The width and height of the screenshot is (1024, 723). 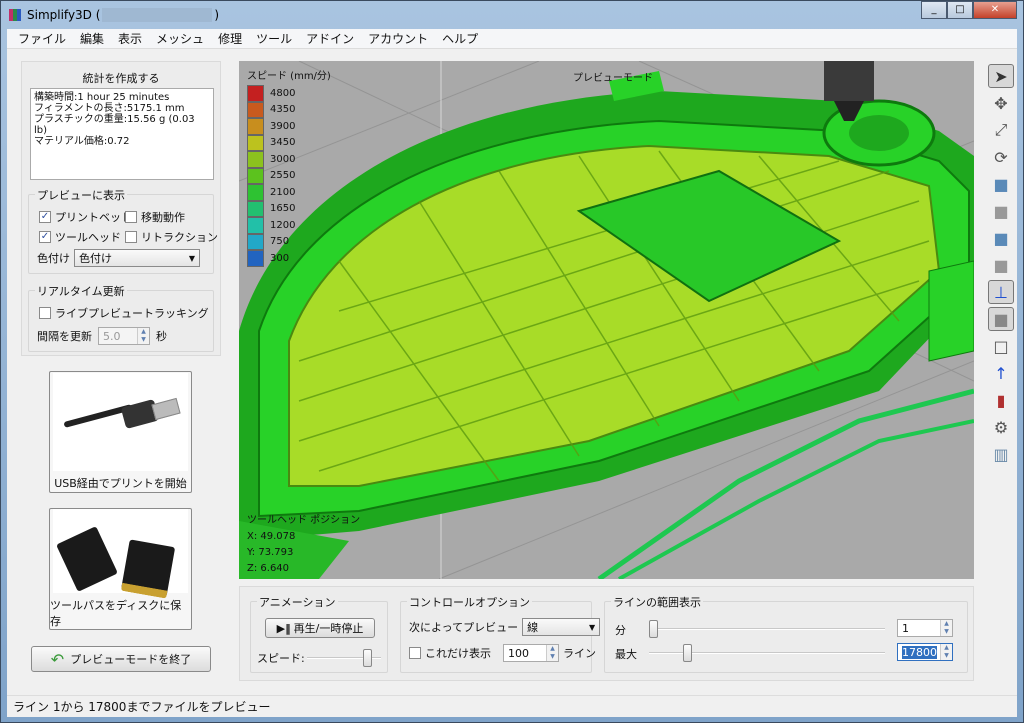 I want to click on title-bar: Simplify3D () _ □ ✕, so click(x=512, y=15).